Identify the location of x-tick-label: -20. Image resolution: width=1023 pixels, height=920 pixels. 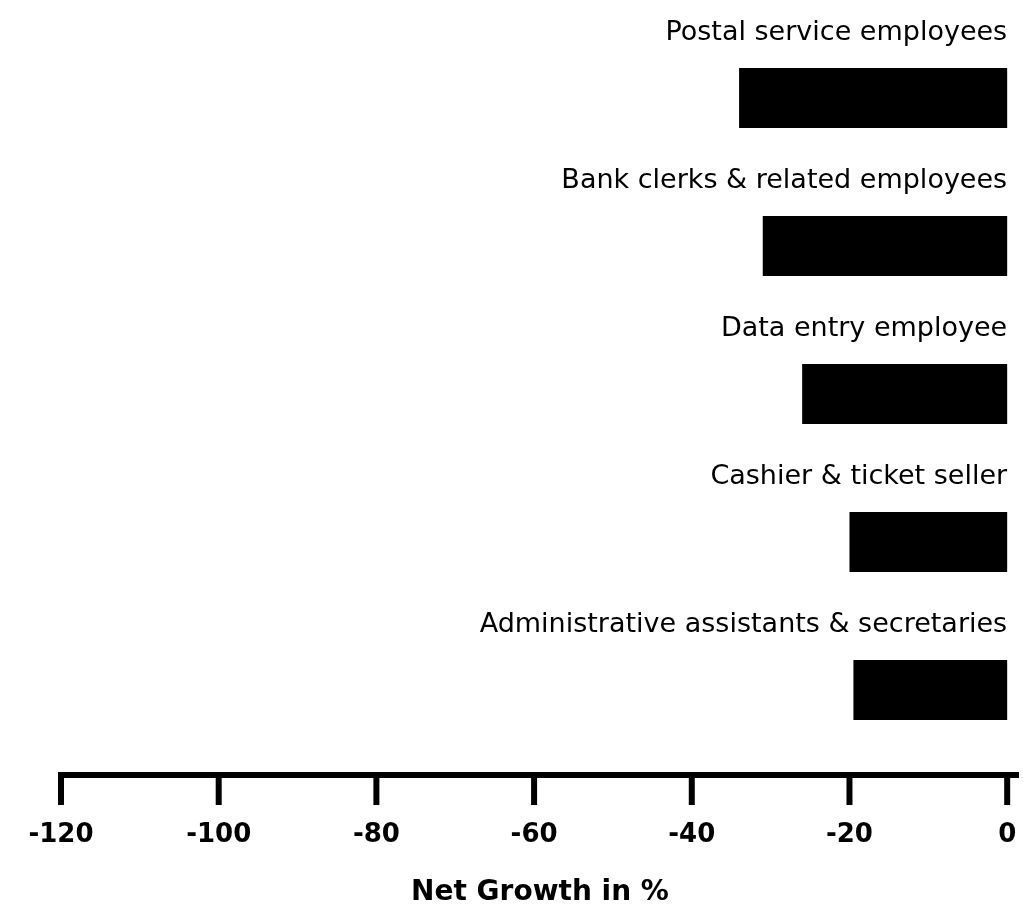
(849, 833).